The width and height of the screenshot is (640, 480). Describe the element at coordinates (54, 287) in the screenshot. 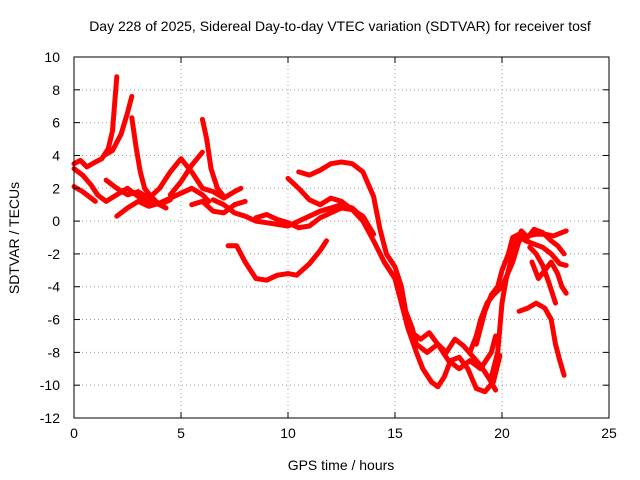

I see `y-tick-label: -4` at that location.